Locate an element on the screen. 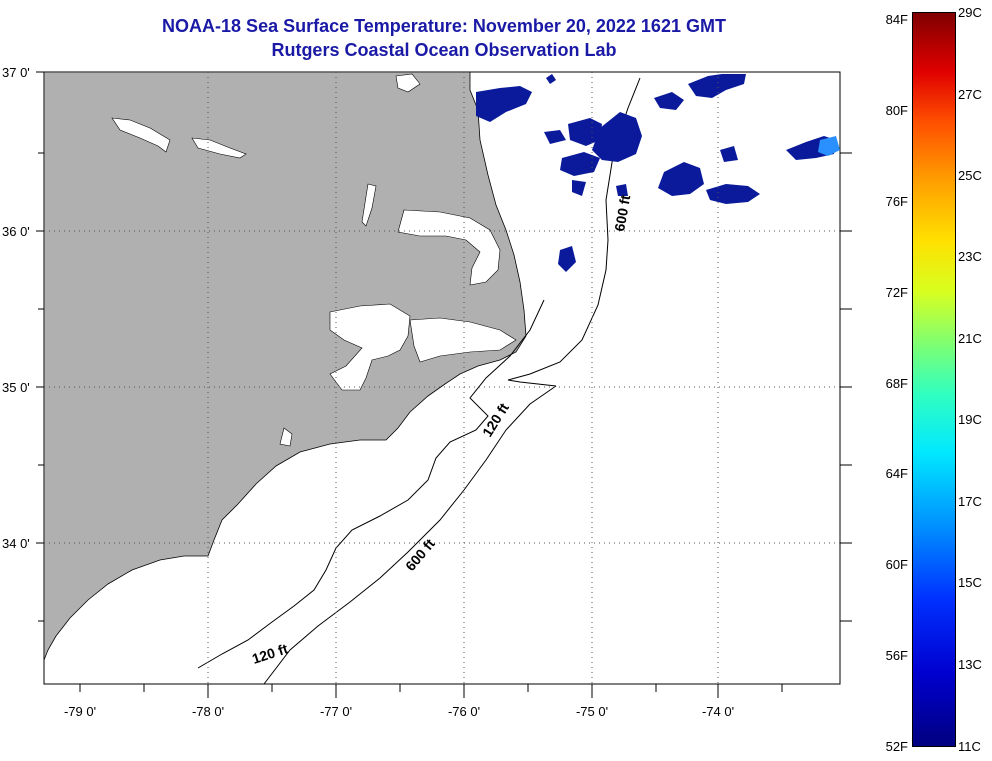 The image size is (992, 761). colorbar-c-label: 19C is located at coordinates (970, 419).